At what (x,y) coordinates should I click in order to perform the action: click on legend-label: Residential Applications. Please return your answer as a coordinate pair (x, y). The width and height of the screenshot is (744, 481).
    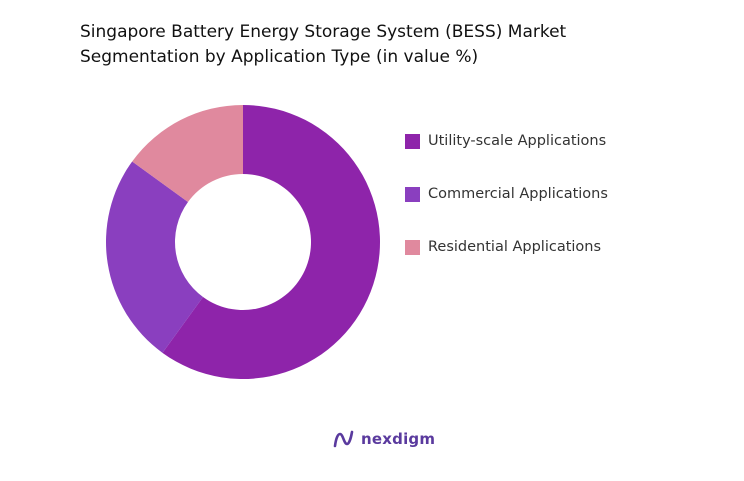
    Looking at the image, I should click on (515, 247).